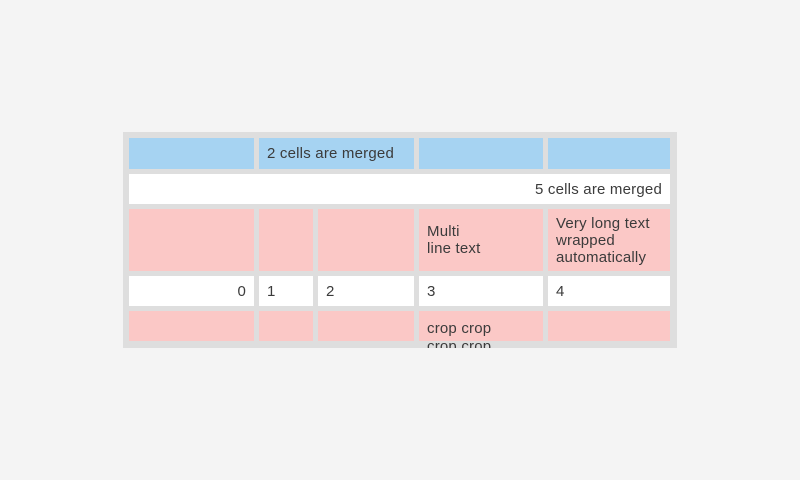 The width and height of the screenshot is (800, 480). I want to click on cell-r3-c2: 2, so click(366, 291).